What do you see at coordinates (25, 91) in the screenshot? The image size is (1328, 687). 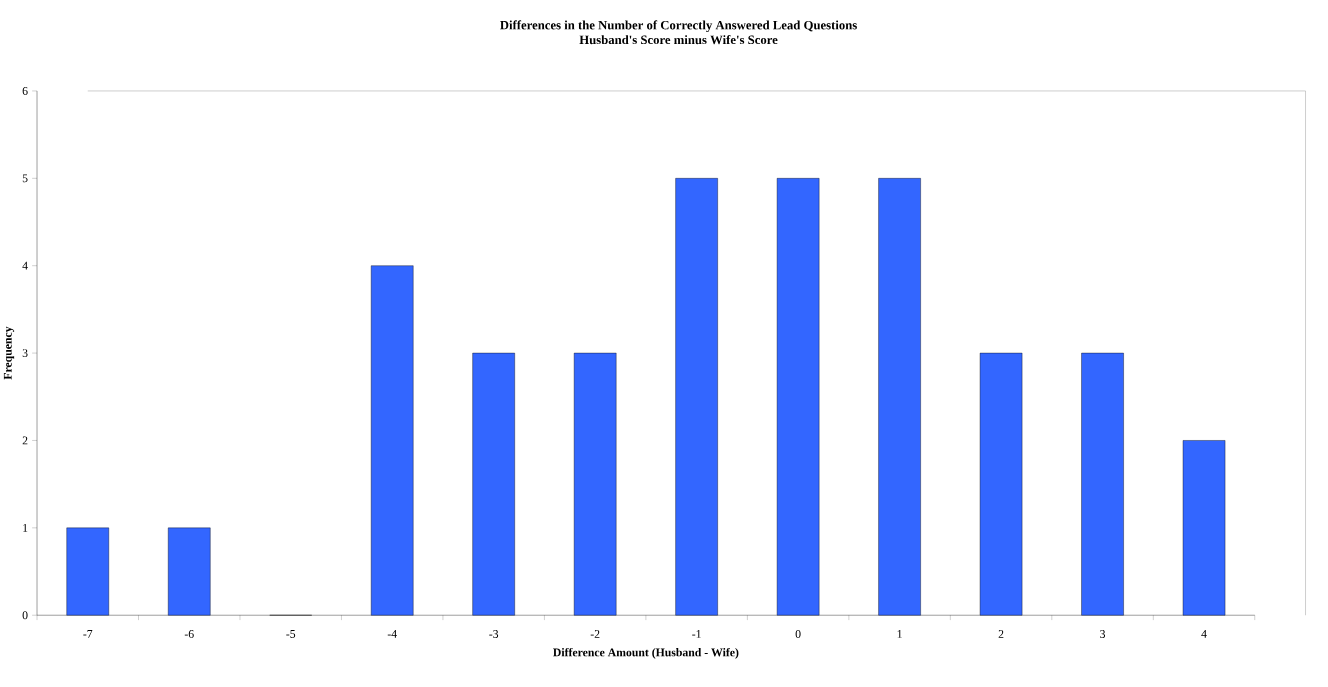 I see `y-tick-label: 6` at bounding box center [25, 91].